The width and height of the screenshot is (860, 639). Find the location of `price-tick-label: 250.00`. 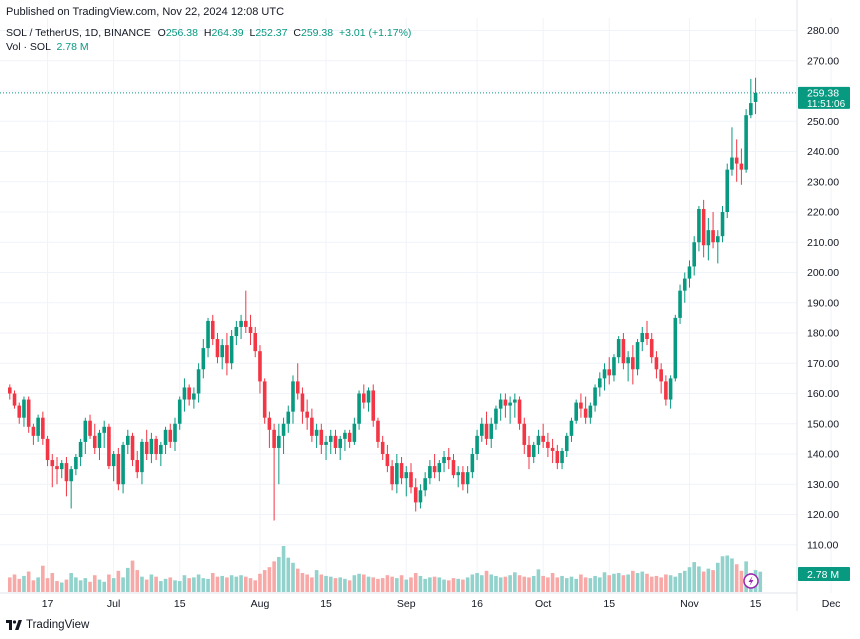

price-tick-label: 250.00 is located at coordinates (823, 122).